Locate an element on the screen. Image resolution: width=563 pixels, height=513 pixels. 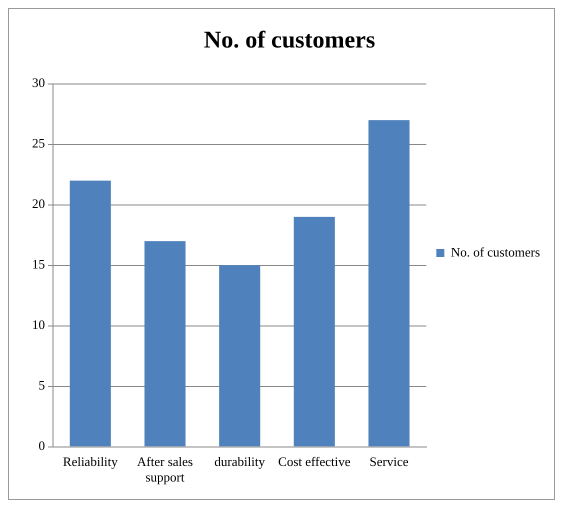
y-tick-label: 10 is located at coordinates (38, 324).